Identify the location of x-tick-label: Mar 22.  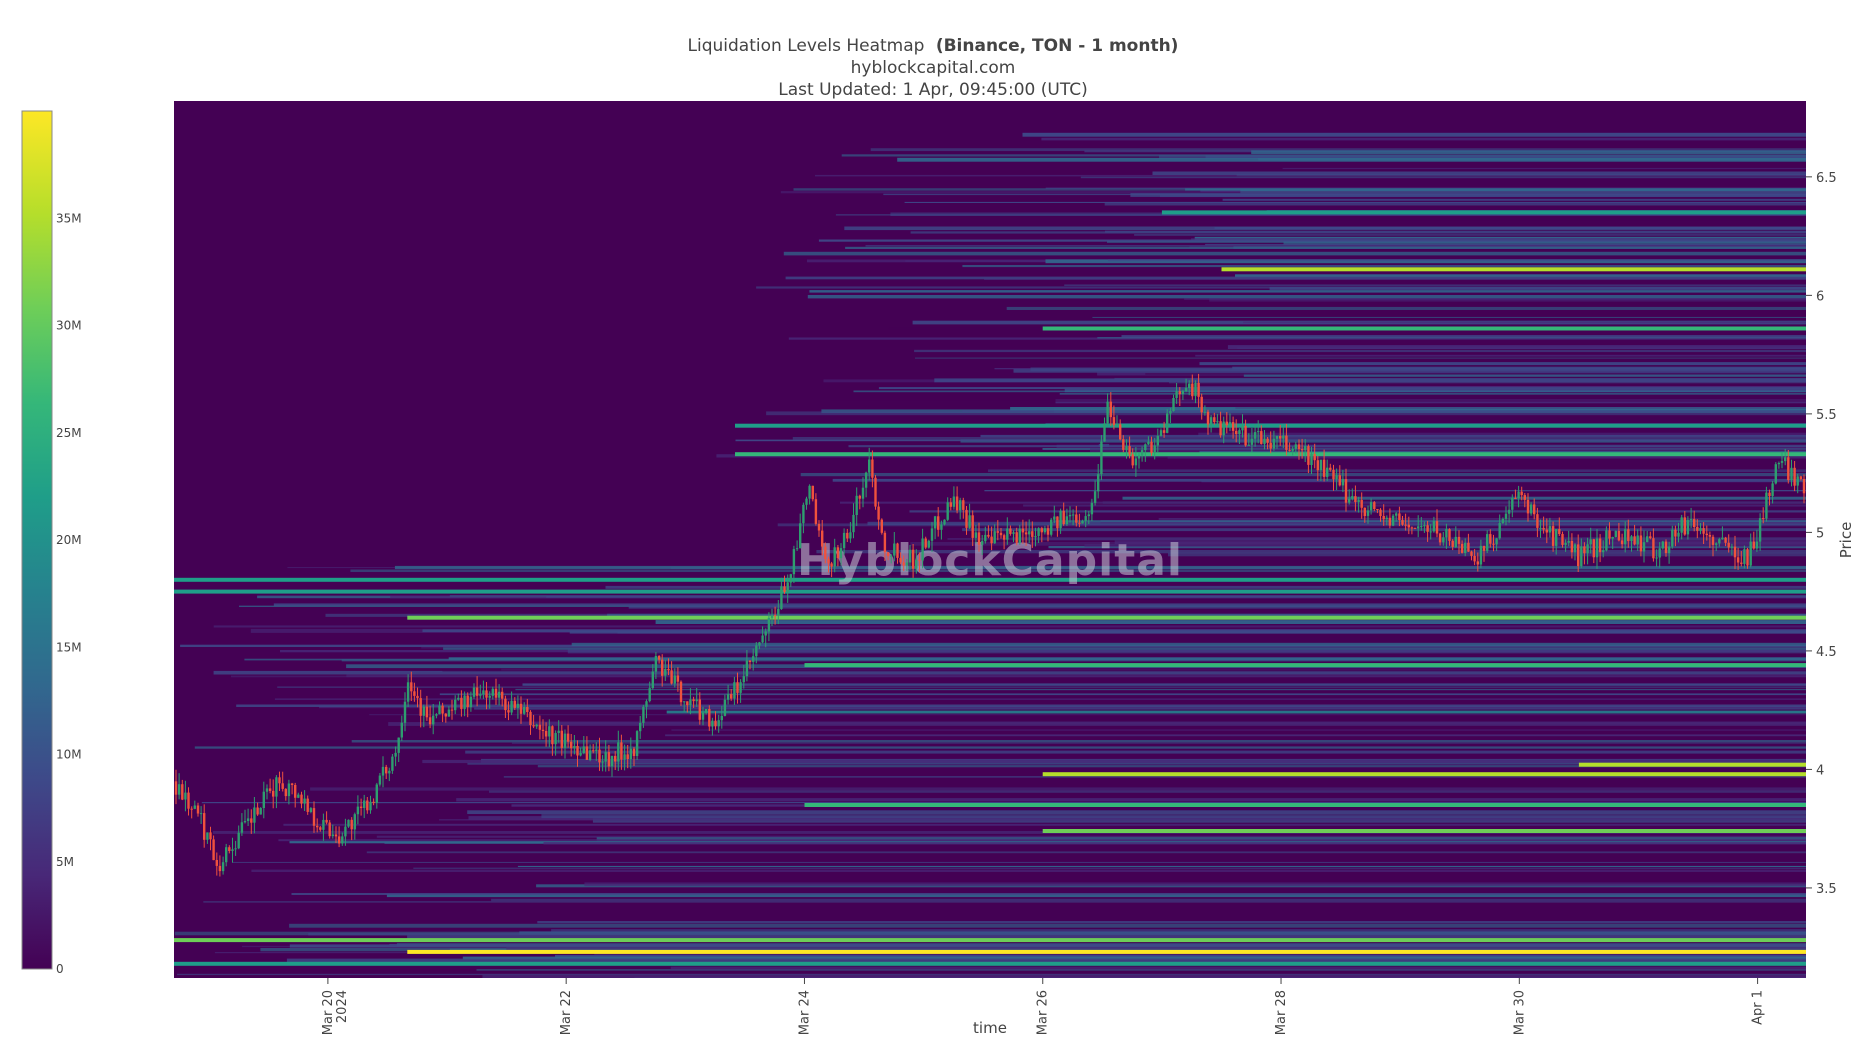
(566, 1012).